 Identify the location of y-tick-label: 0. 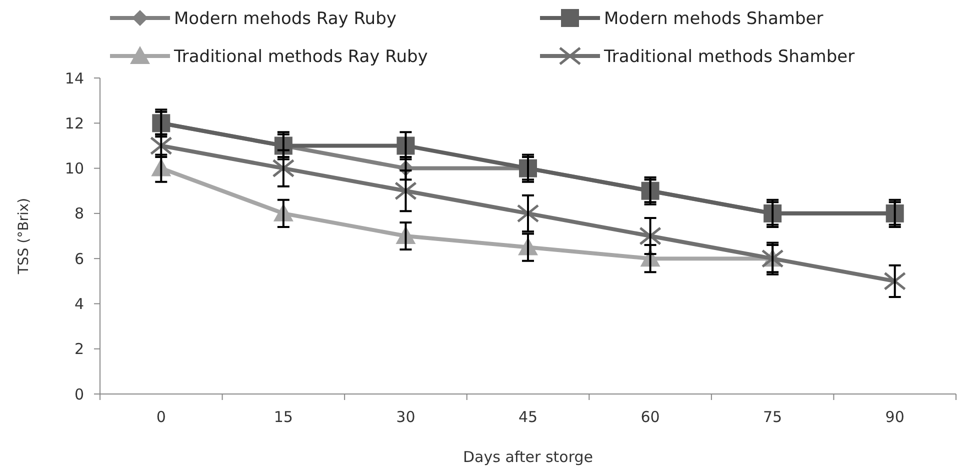
(79, 394).